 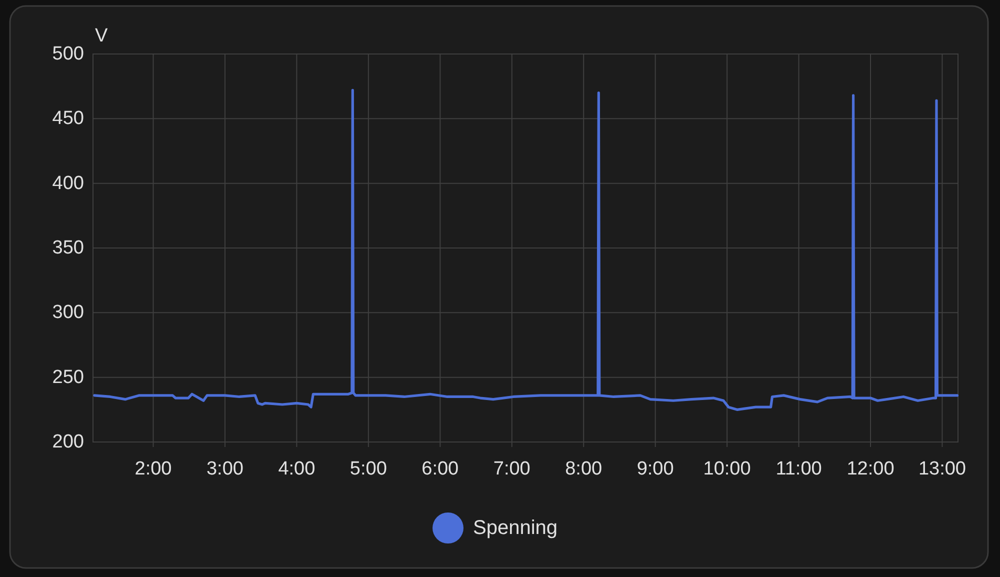 I want to click on y-tick-label: 200, so click(x=68, y=442).